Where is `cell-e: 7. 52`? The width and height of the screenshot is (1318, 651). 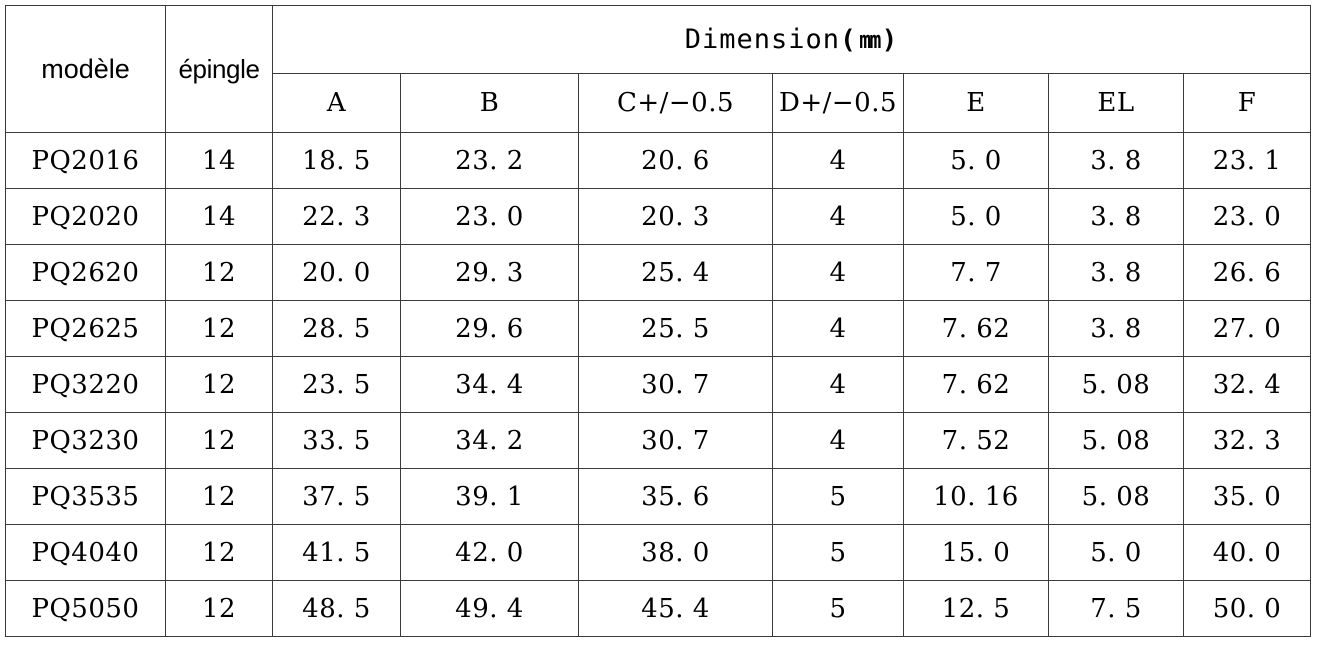
cell-e: 7. 52 is located at coordinates (976, 440).